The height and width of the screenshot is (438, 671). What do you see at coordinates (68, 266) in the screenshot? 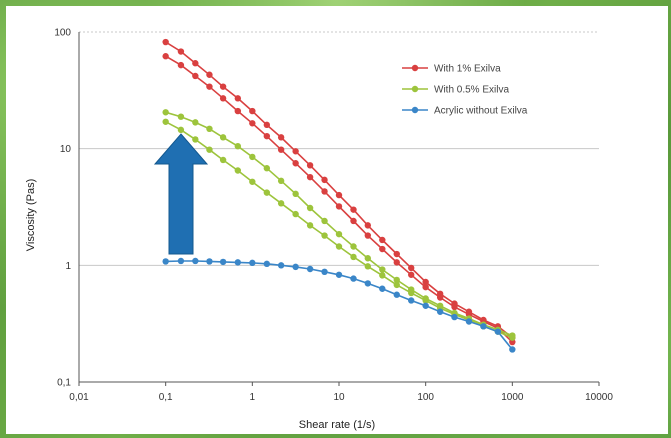
I see `y-tick-label: 1` at bounding box center [68, 266].